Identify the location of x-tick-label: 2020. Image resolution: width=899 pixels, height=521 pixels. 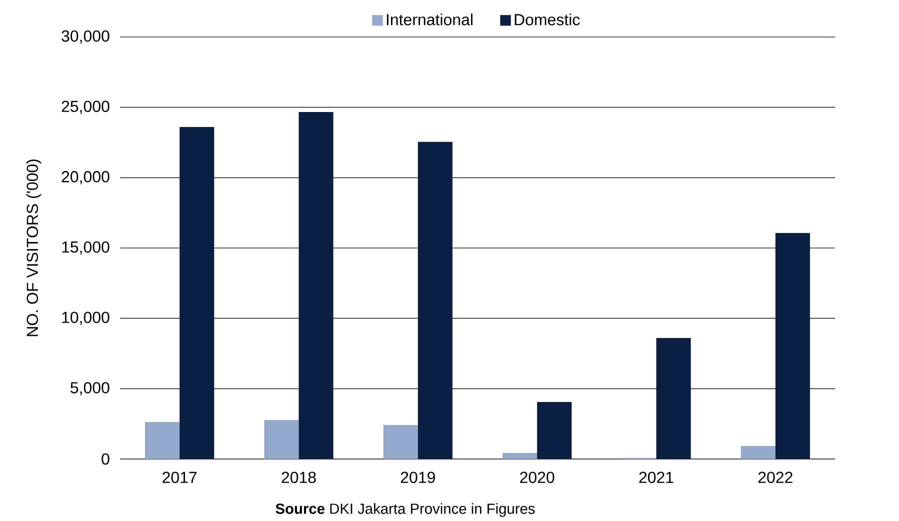
(537, 478).